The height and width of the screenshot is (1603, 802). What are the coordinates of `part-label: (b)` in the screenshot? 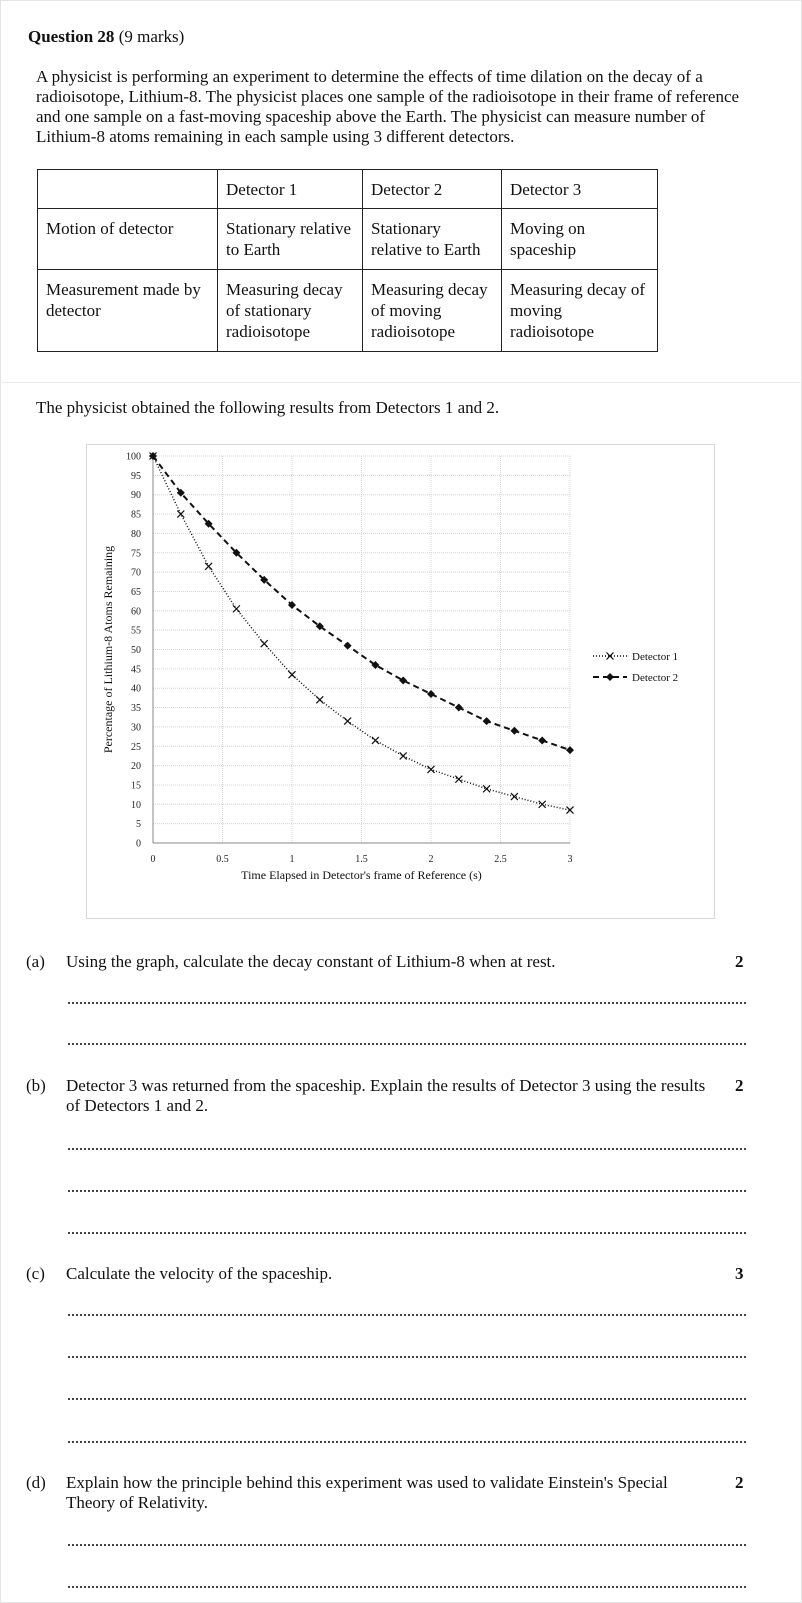 It's located at (36, 1085).